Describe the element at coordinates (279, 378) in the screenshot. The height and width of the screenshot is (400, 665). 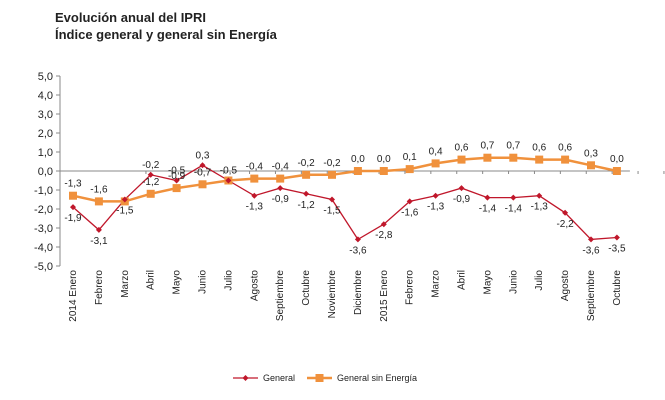
I see `legend-label-general: General` at that location.